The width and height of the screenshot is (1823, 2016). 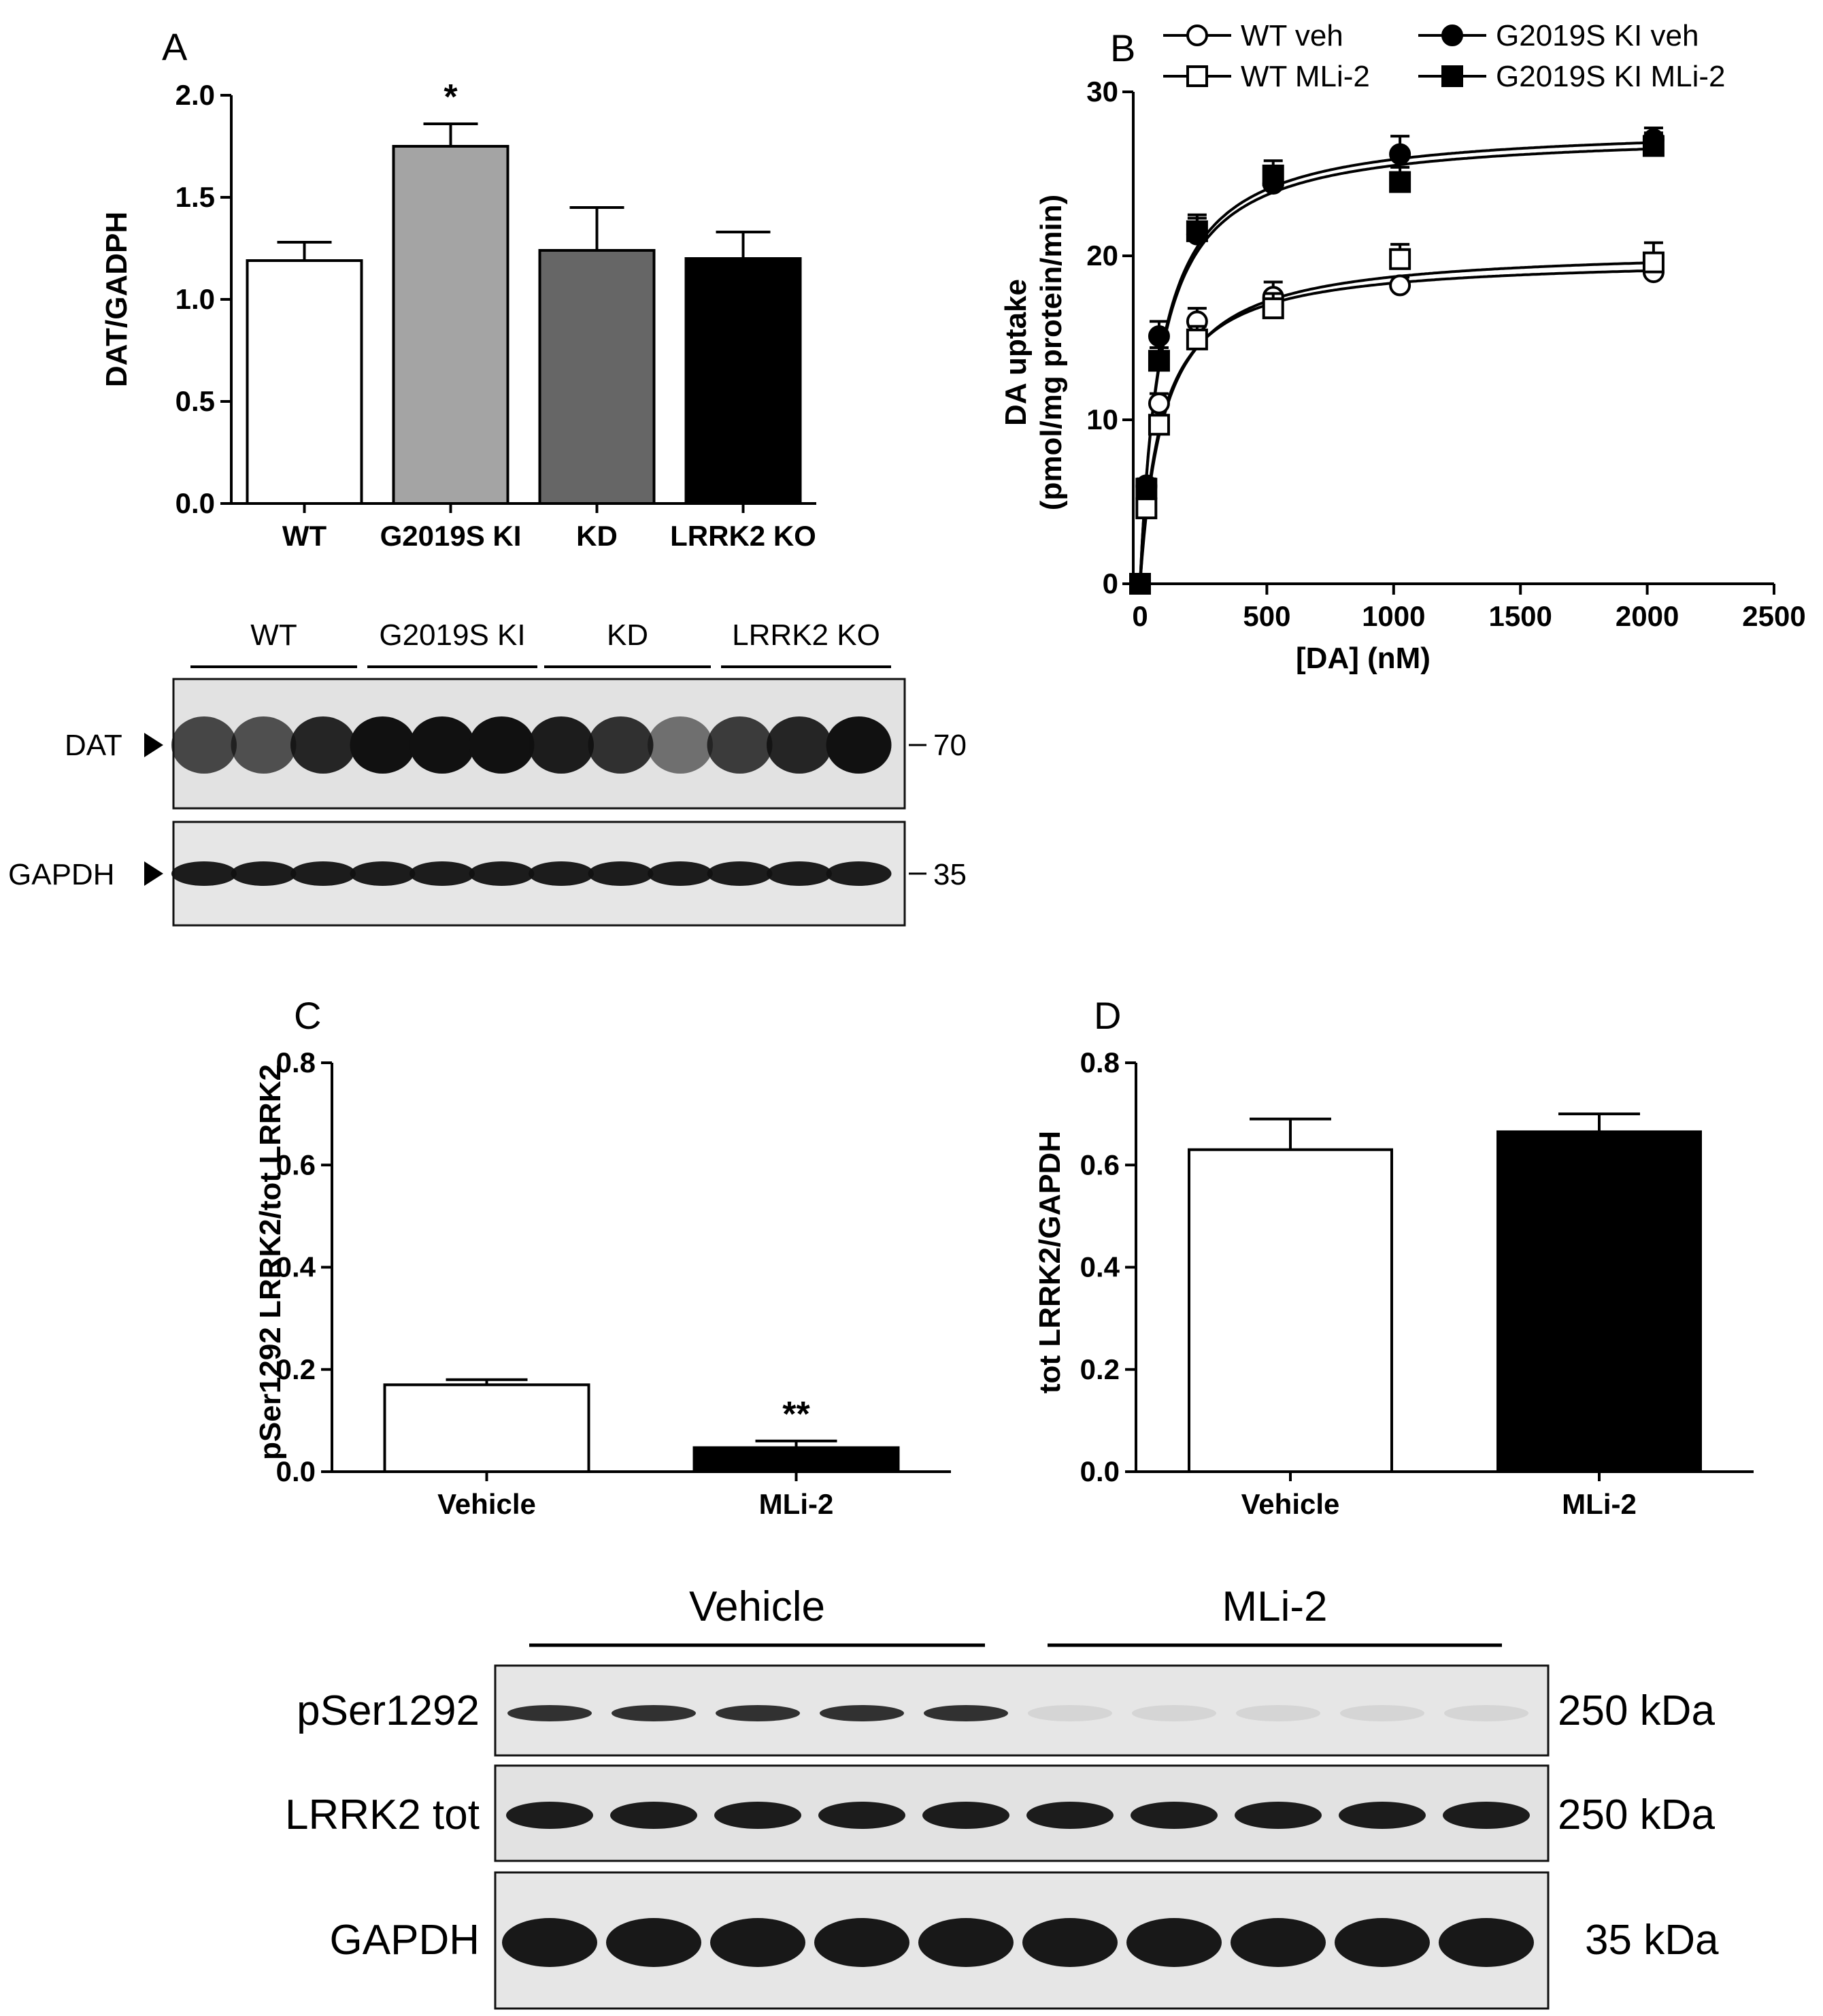 What do you see at coordinates (1266, 616) in the screenshot?
I see `x-tick-label: 500` at bounding box center [1266, 616].